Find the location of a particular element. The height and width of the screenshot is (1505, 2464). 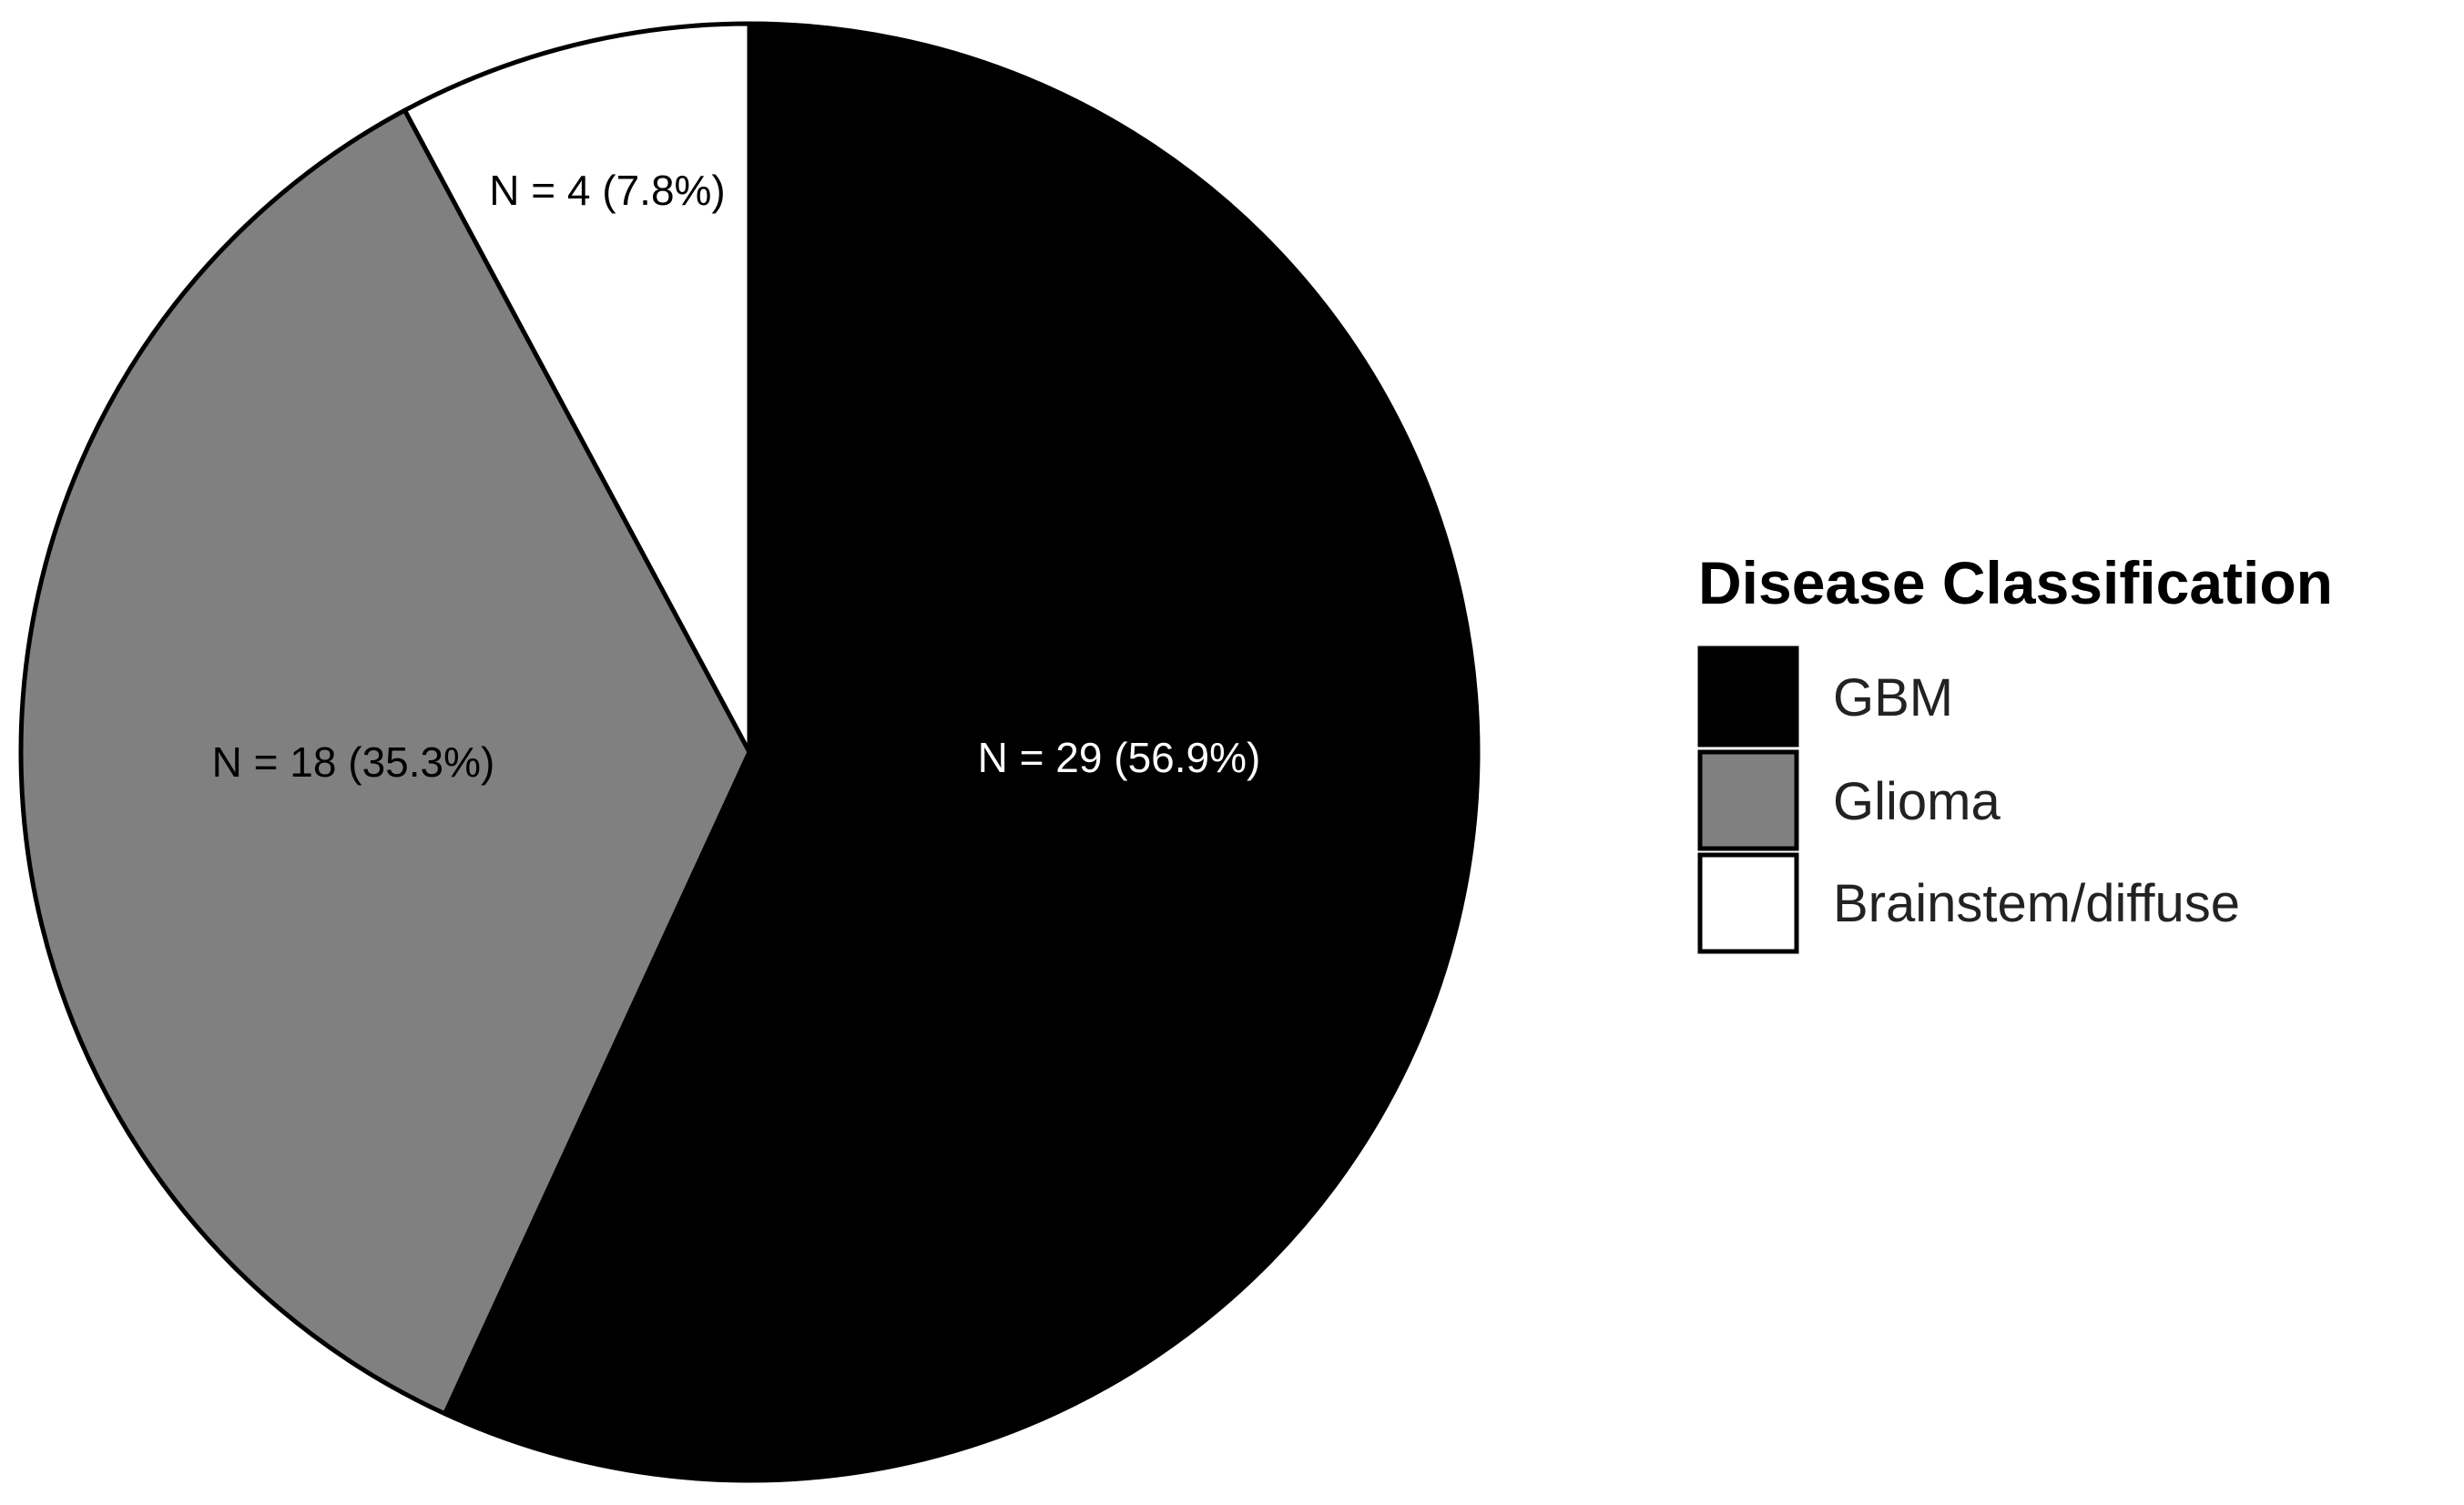

legend-label-brainstem-diffuse: Brainstem/diffuse is located at coordinates (2037, 903).